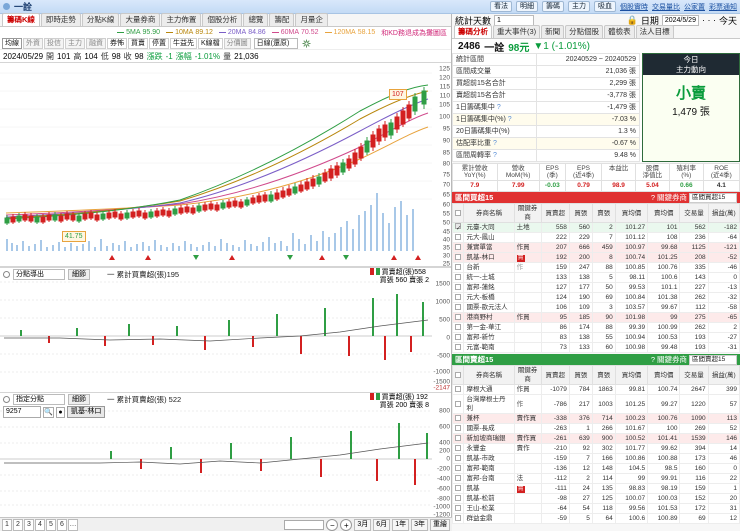  Describe the element at coordinates (138, 43) in the screenshot. I see `chip-buysell: 買賣` at that location.